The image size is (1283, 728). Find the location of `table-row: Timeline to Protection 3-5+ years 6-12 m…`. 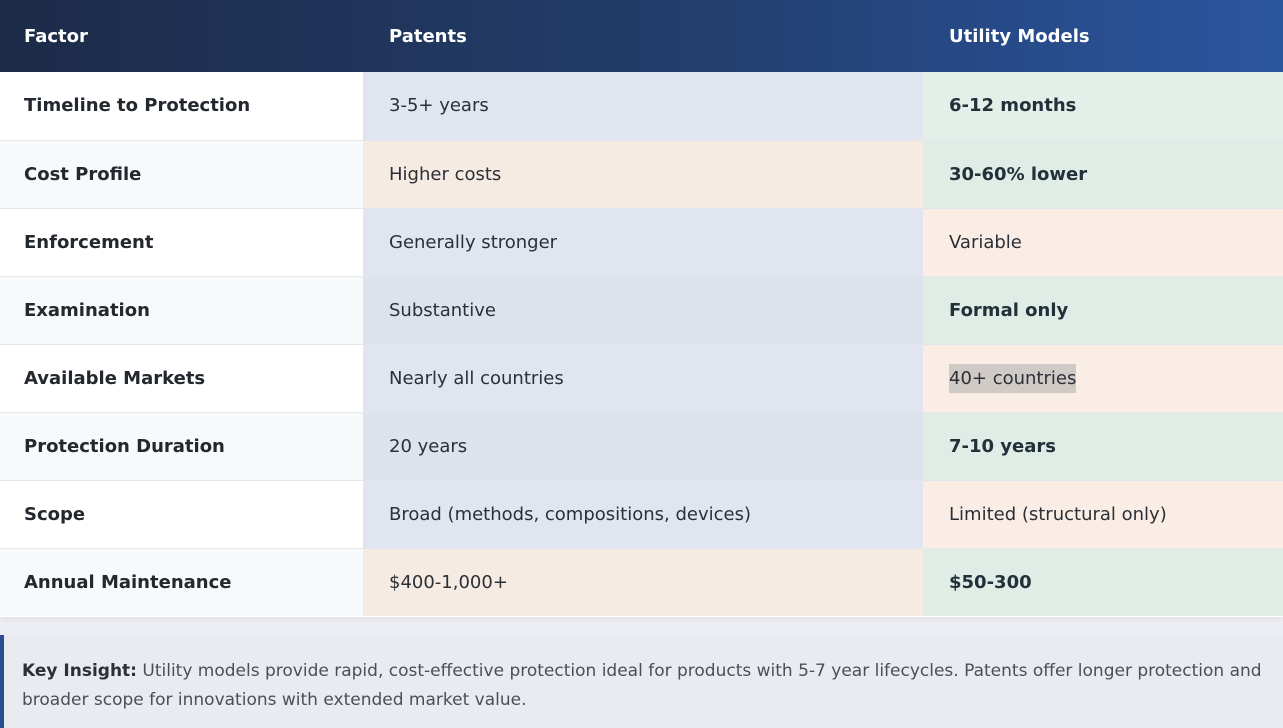

table-row: Timeline to Protection 3-5+ years 6-12 m… is located at coordinates (641, 106).